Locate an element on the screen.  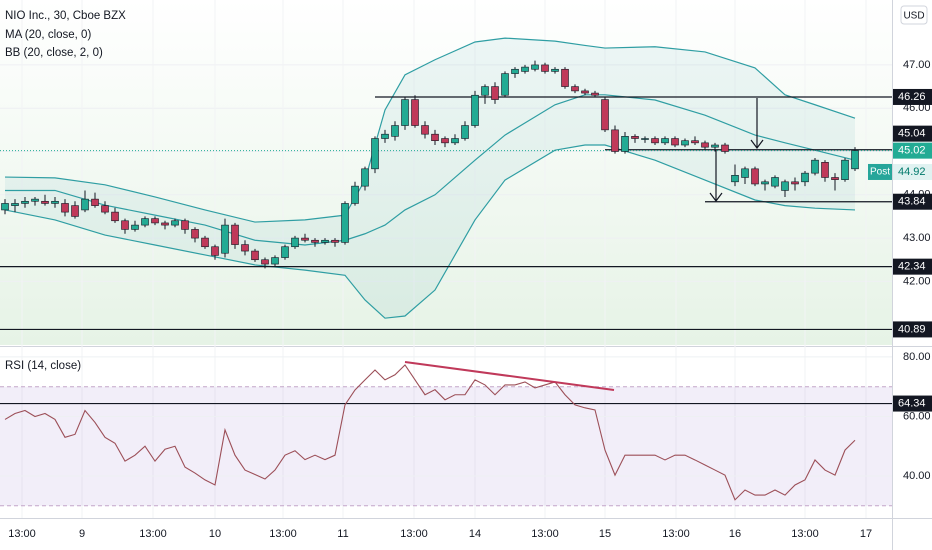
x-tick-label: 14 is located at coordinates (475, 534).